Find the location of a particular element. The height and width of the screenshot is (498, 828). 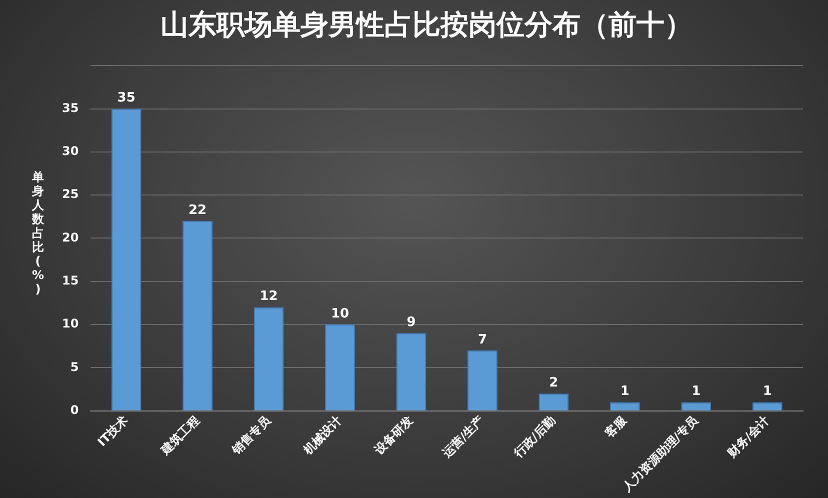

x-tick-label: 设备研发 is located at coordinates (393, 435).